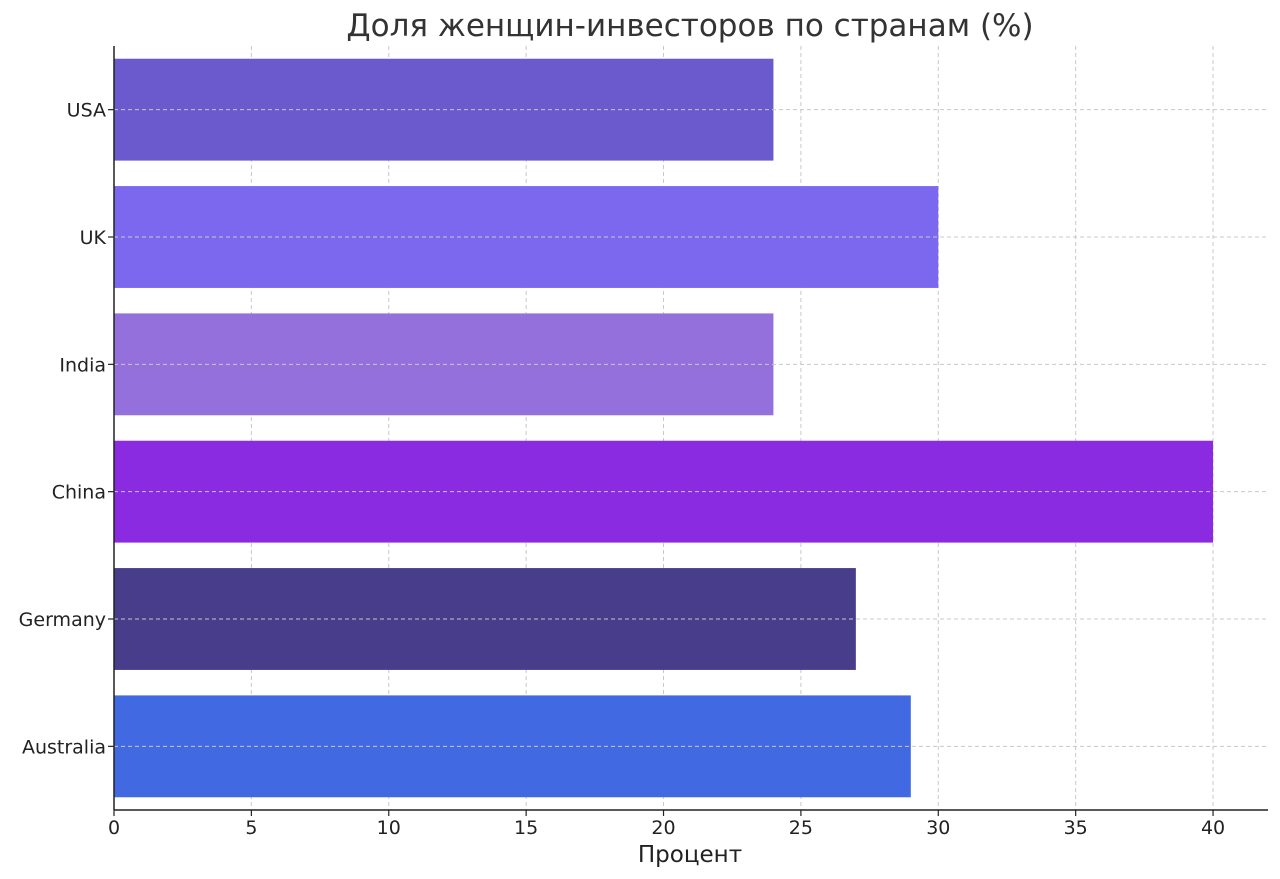 This screenshot has width=1280, height=879. Describe the element at coordinates (79, 493) in the screenshot. I see `y-tick-label-china: China` at that location.